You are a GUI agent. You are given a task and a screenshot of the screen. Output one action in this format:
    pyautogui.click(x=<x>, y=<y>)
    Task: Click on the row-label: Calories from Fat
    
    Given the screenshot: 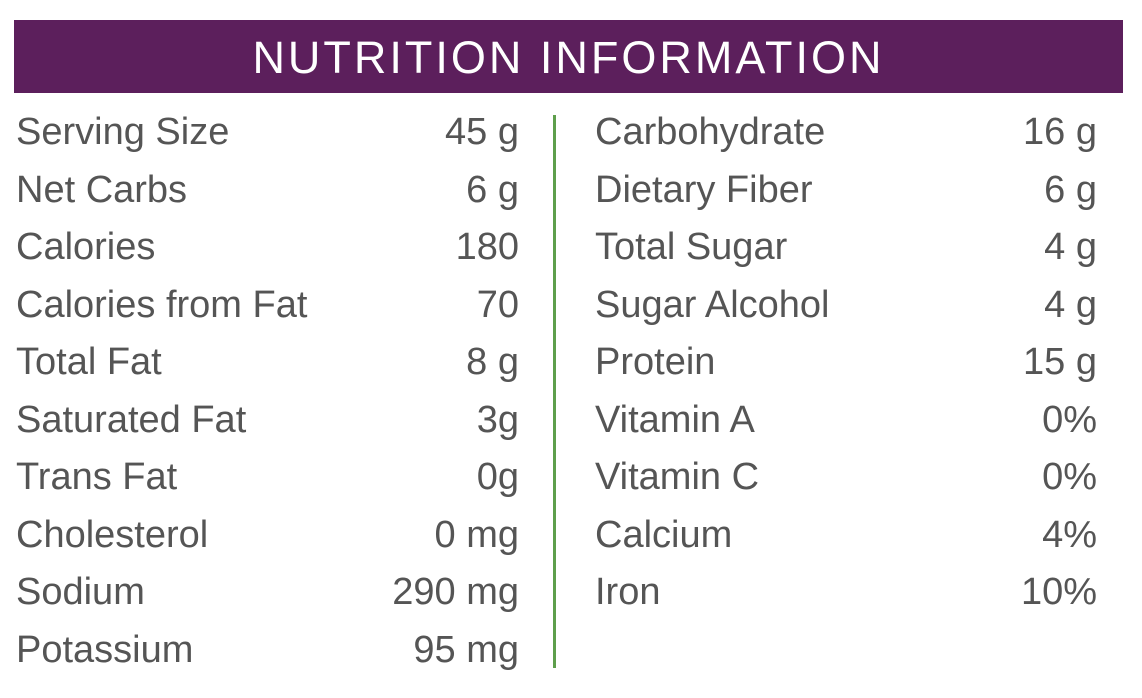 What is the action you would take?
    pyautogui.click(x=162, y=304)
    